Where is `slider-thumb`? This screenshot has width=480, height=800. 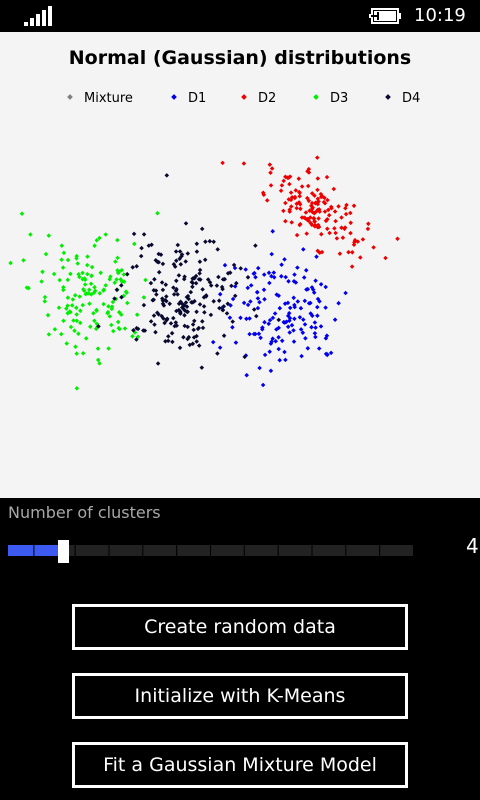 slider-thumb is located at coordinates (63, 551).